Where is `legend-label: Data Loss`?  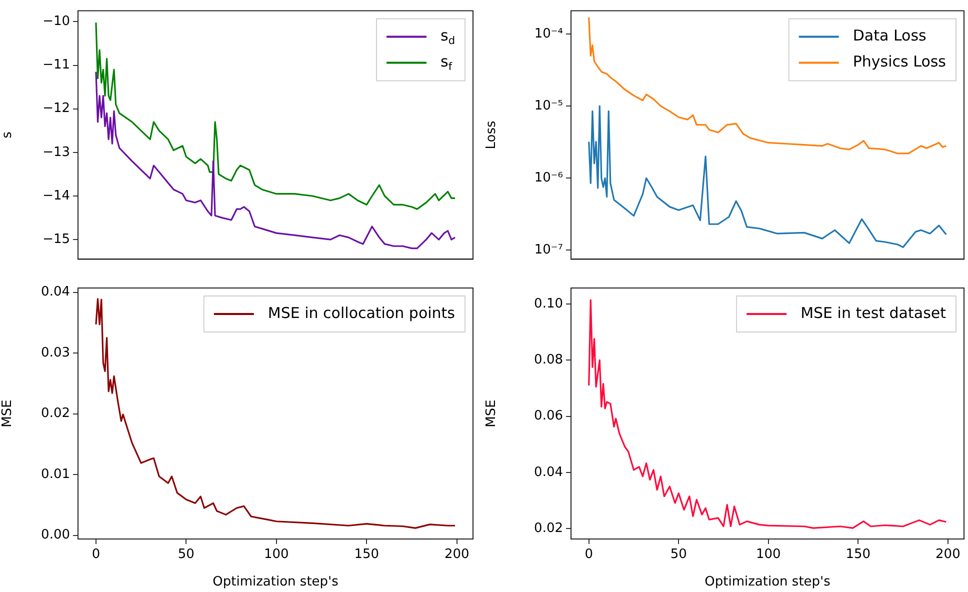 legend-label: Data Loss is located at coordinates (889, 35).